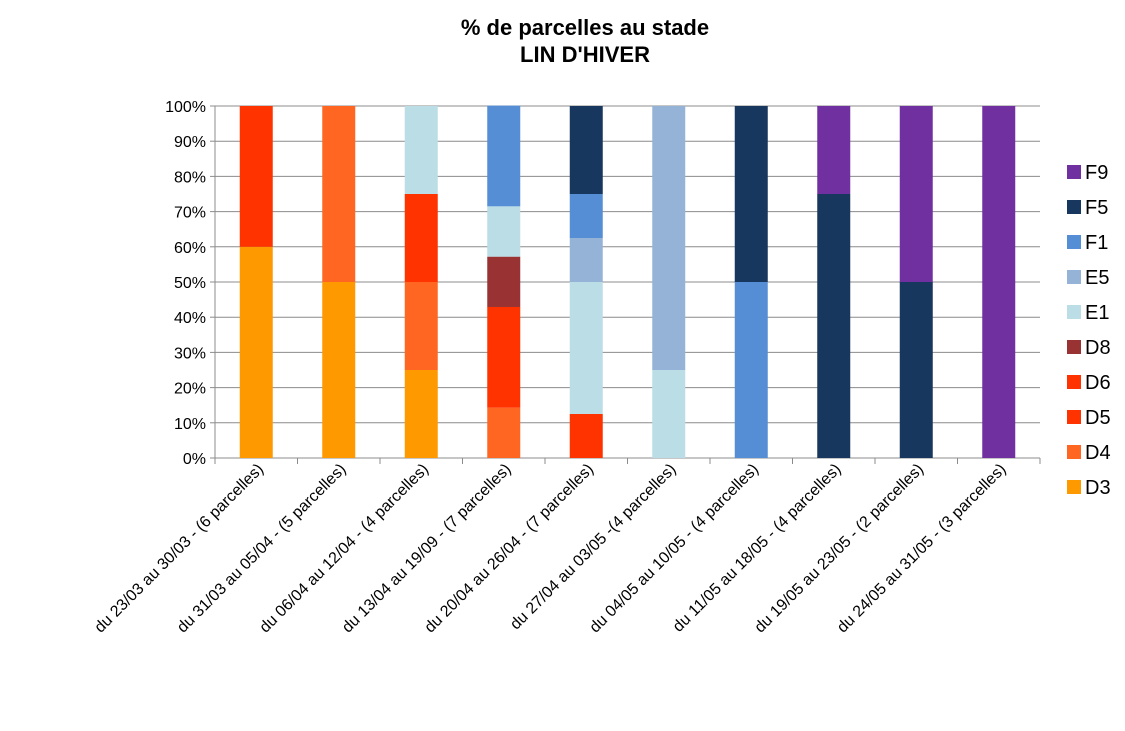  Describe the element at coordinates (757, 548) in the screenshot. I see `x-tick-label: du 11/05 au 18/05 - (4 parcelles)` at that location.